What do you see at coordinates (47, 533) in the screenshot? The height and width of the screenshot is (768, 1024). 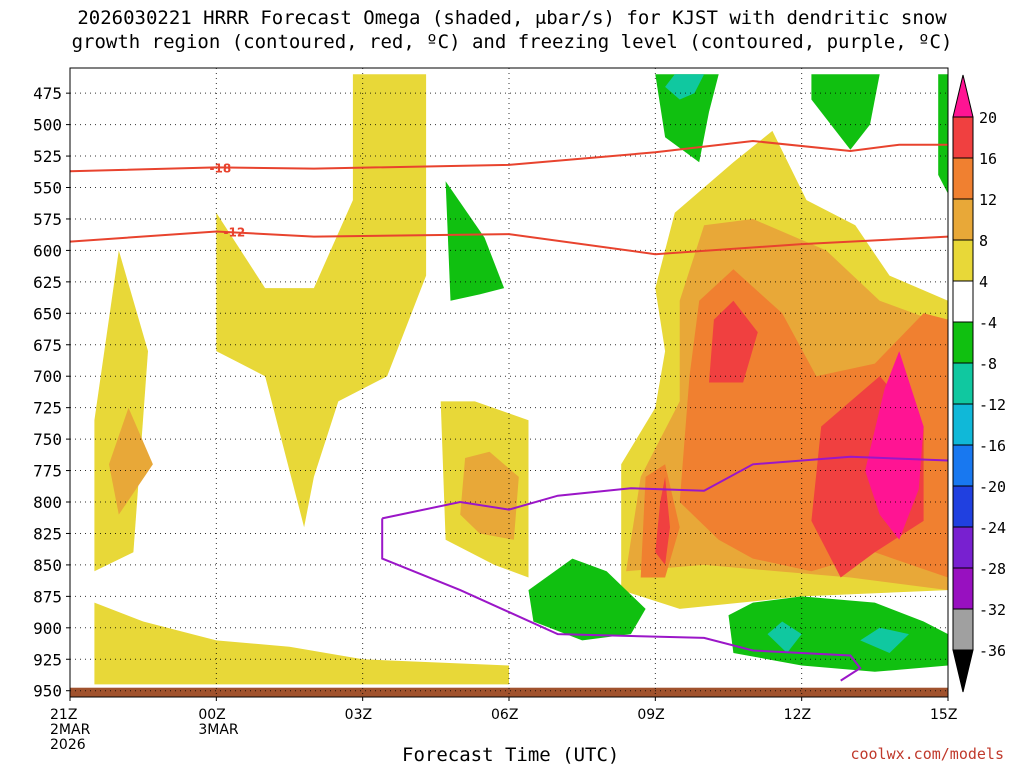 I see `y-tick-label: 825` at bounding box center [47, 533].